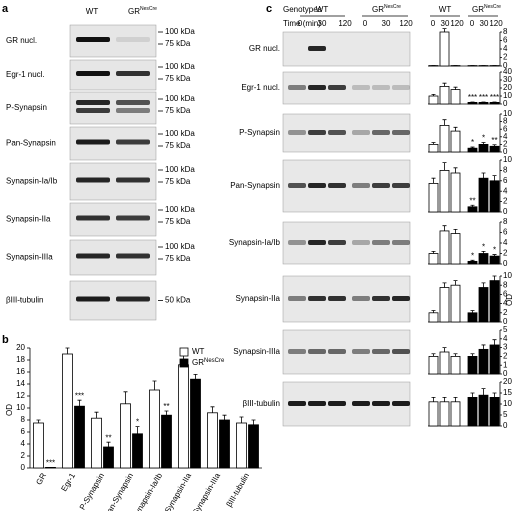 The height and width of the screenshot is (511, 515). I want to click on genotype: GRNesCre, so click(486, 9).